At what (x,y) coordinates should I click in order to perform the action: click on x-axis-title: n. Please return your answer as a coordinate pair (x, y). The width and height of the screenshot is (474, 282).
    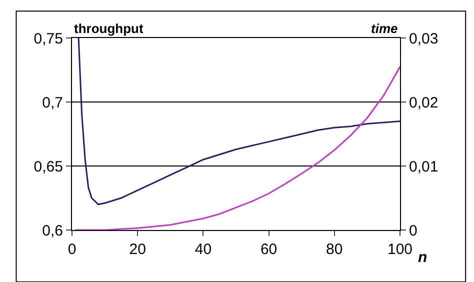
    Looking at the image, I should click on (423, 257).